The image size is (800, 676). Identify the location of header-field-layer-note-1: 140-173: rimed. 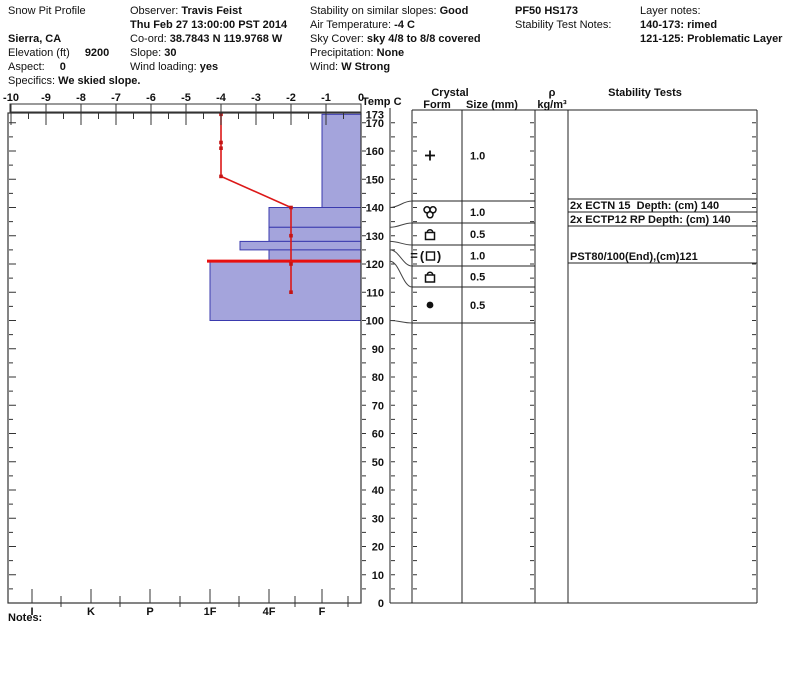
(678, 25).